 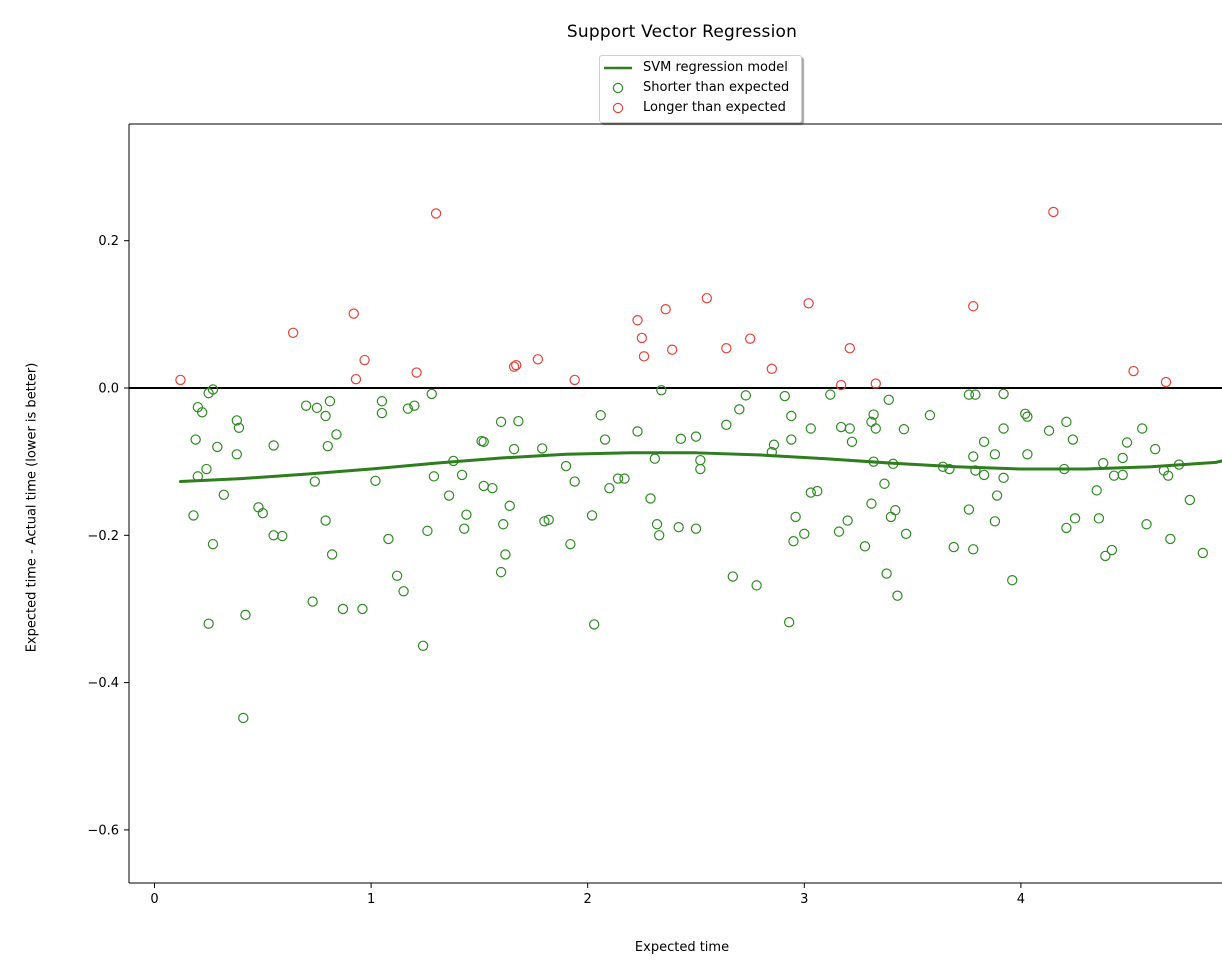 I want to click on legend-red-circle-icon, so click(x=618, y=108).